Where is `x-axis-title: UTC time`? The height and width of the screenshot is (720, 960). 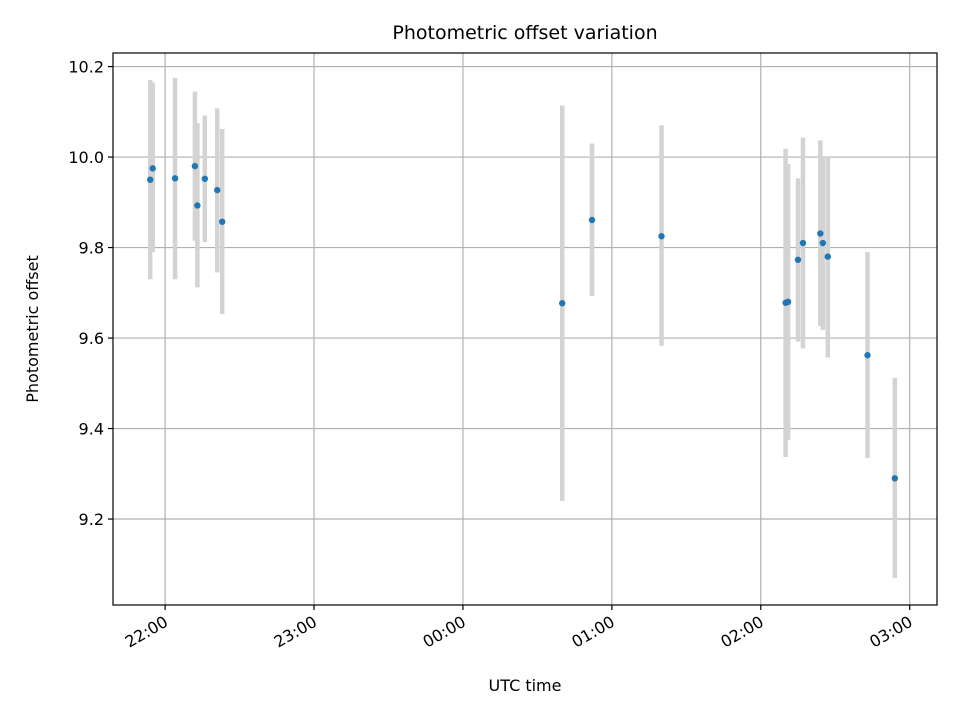
x-axis-title: UTC time is located at coordinates (525, 685).